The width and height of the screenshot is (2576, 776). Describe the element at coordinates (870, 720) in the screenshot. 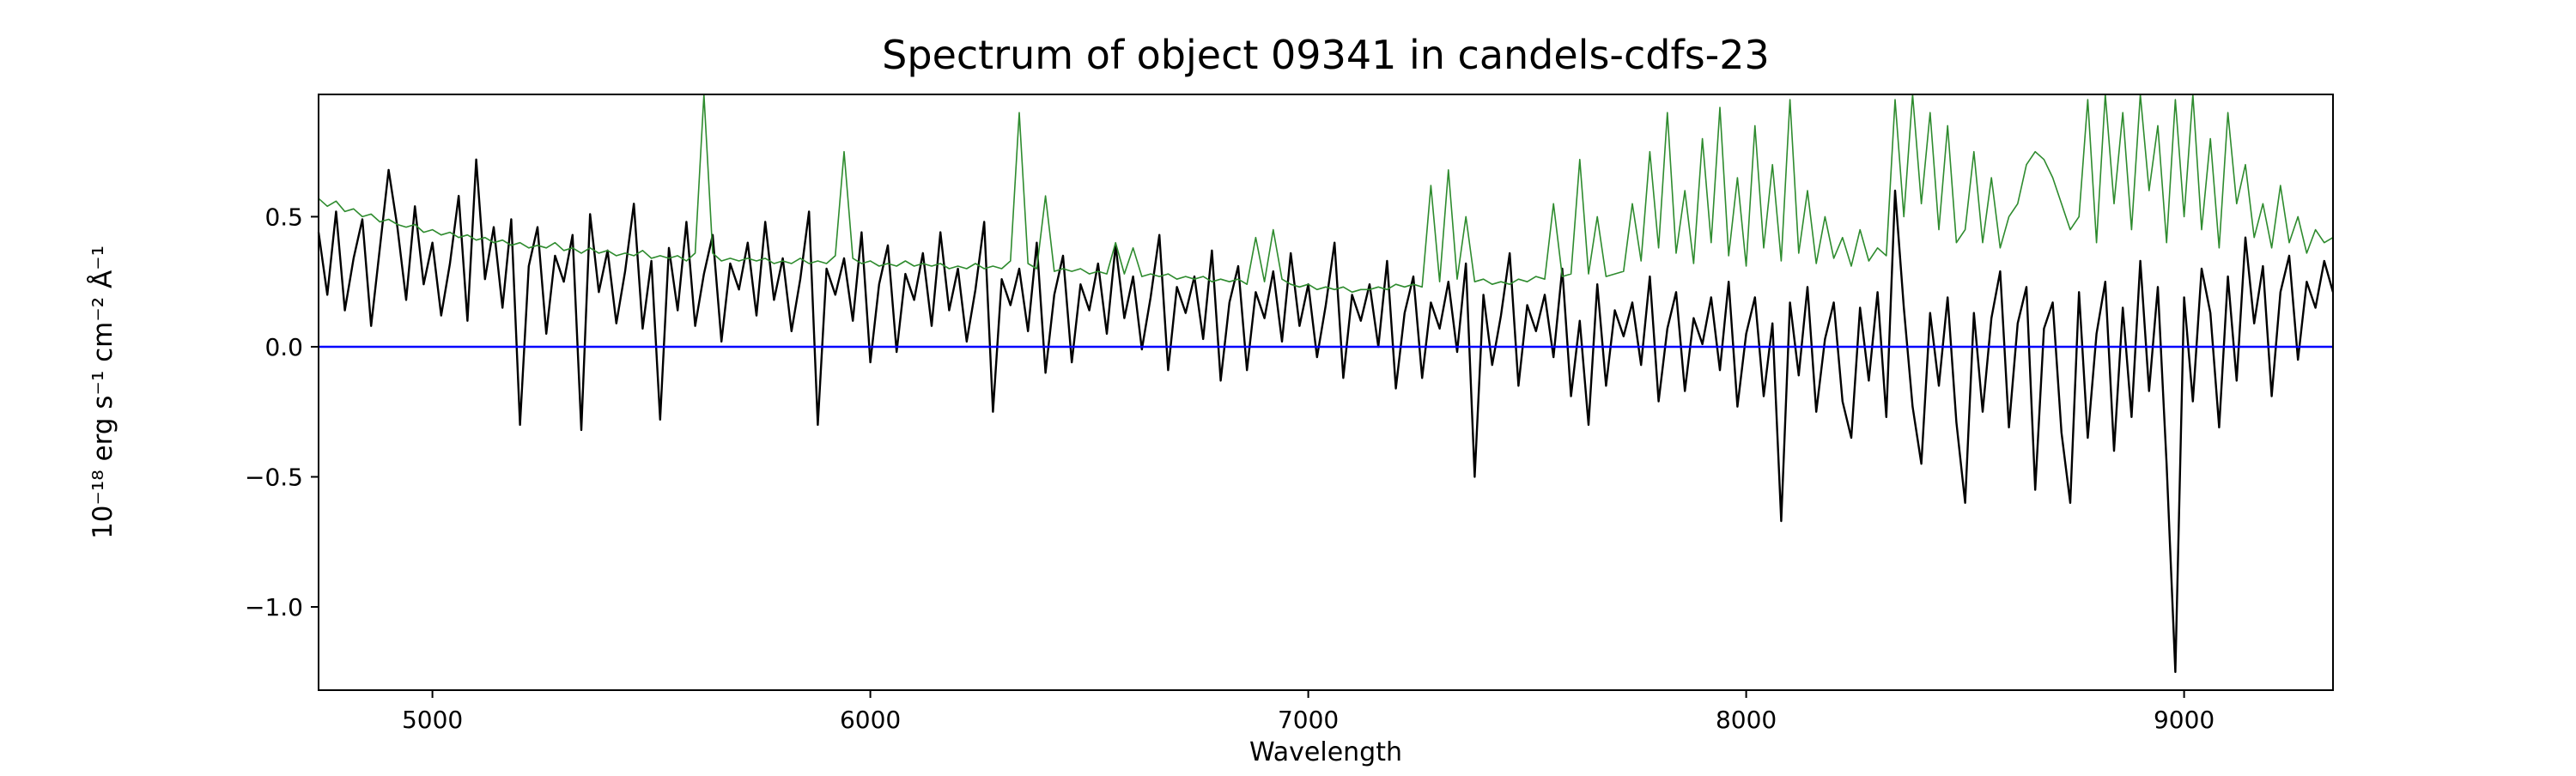

I see `x-tick-label: 6000` at that location.